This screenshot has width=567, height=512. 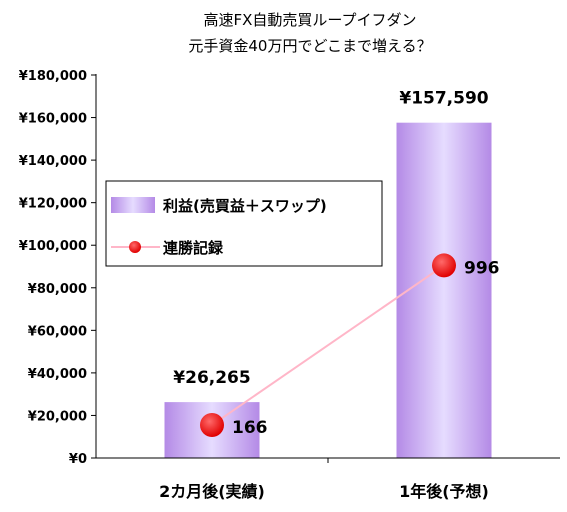 I want to click on x-category-label: 2カ月後(実績), so click(x=212, y=491).